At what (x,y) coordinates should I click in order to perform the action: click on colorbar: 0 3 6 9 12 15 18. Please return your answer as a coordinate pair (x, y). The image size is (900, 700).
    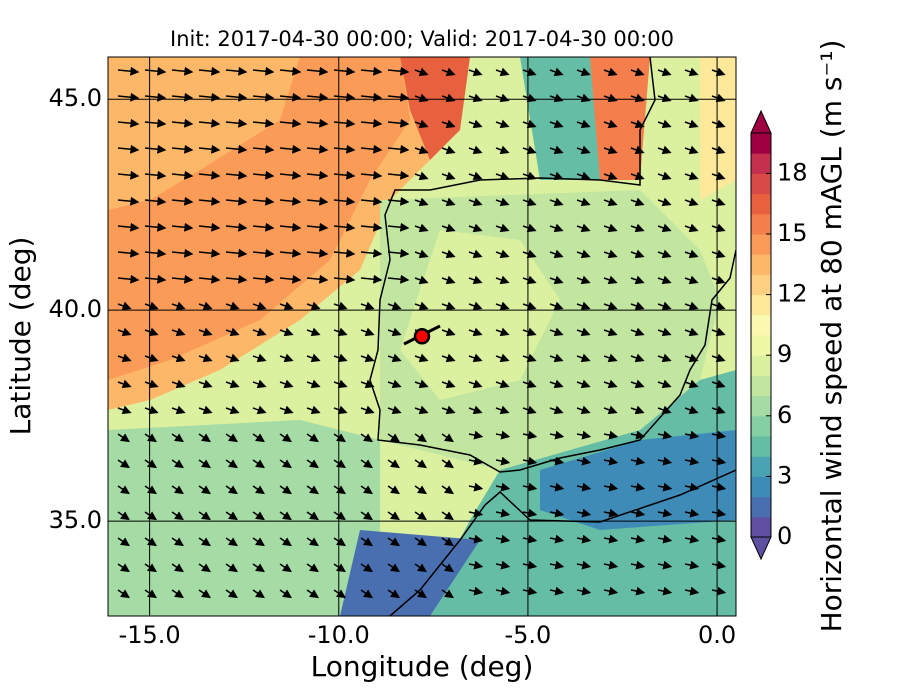
    Looking at the image, I should click on (779, 335).